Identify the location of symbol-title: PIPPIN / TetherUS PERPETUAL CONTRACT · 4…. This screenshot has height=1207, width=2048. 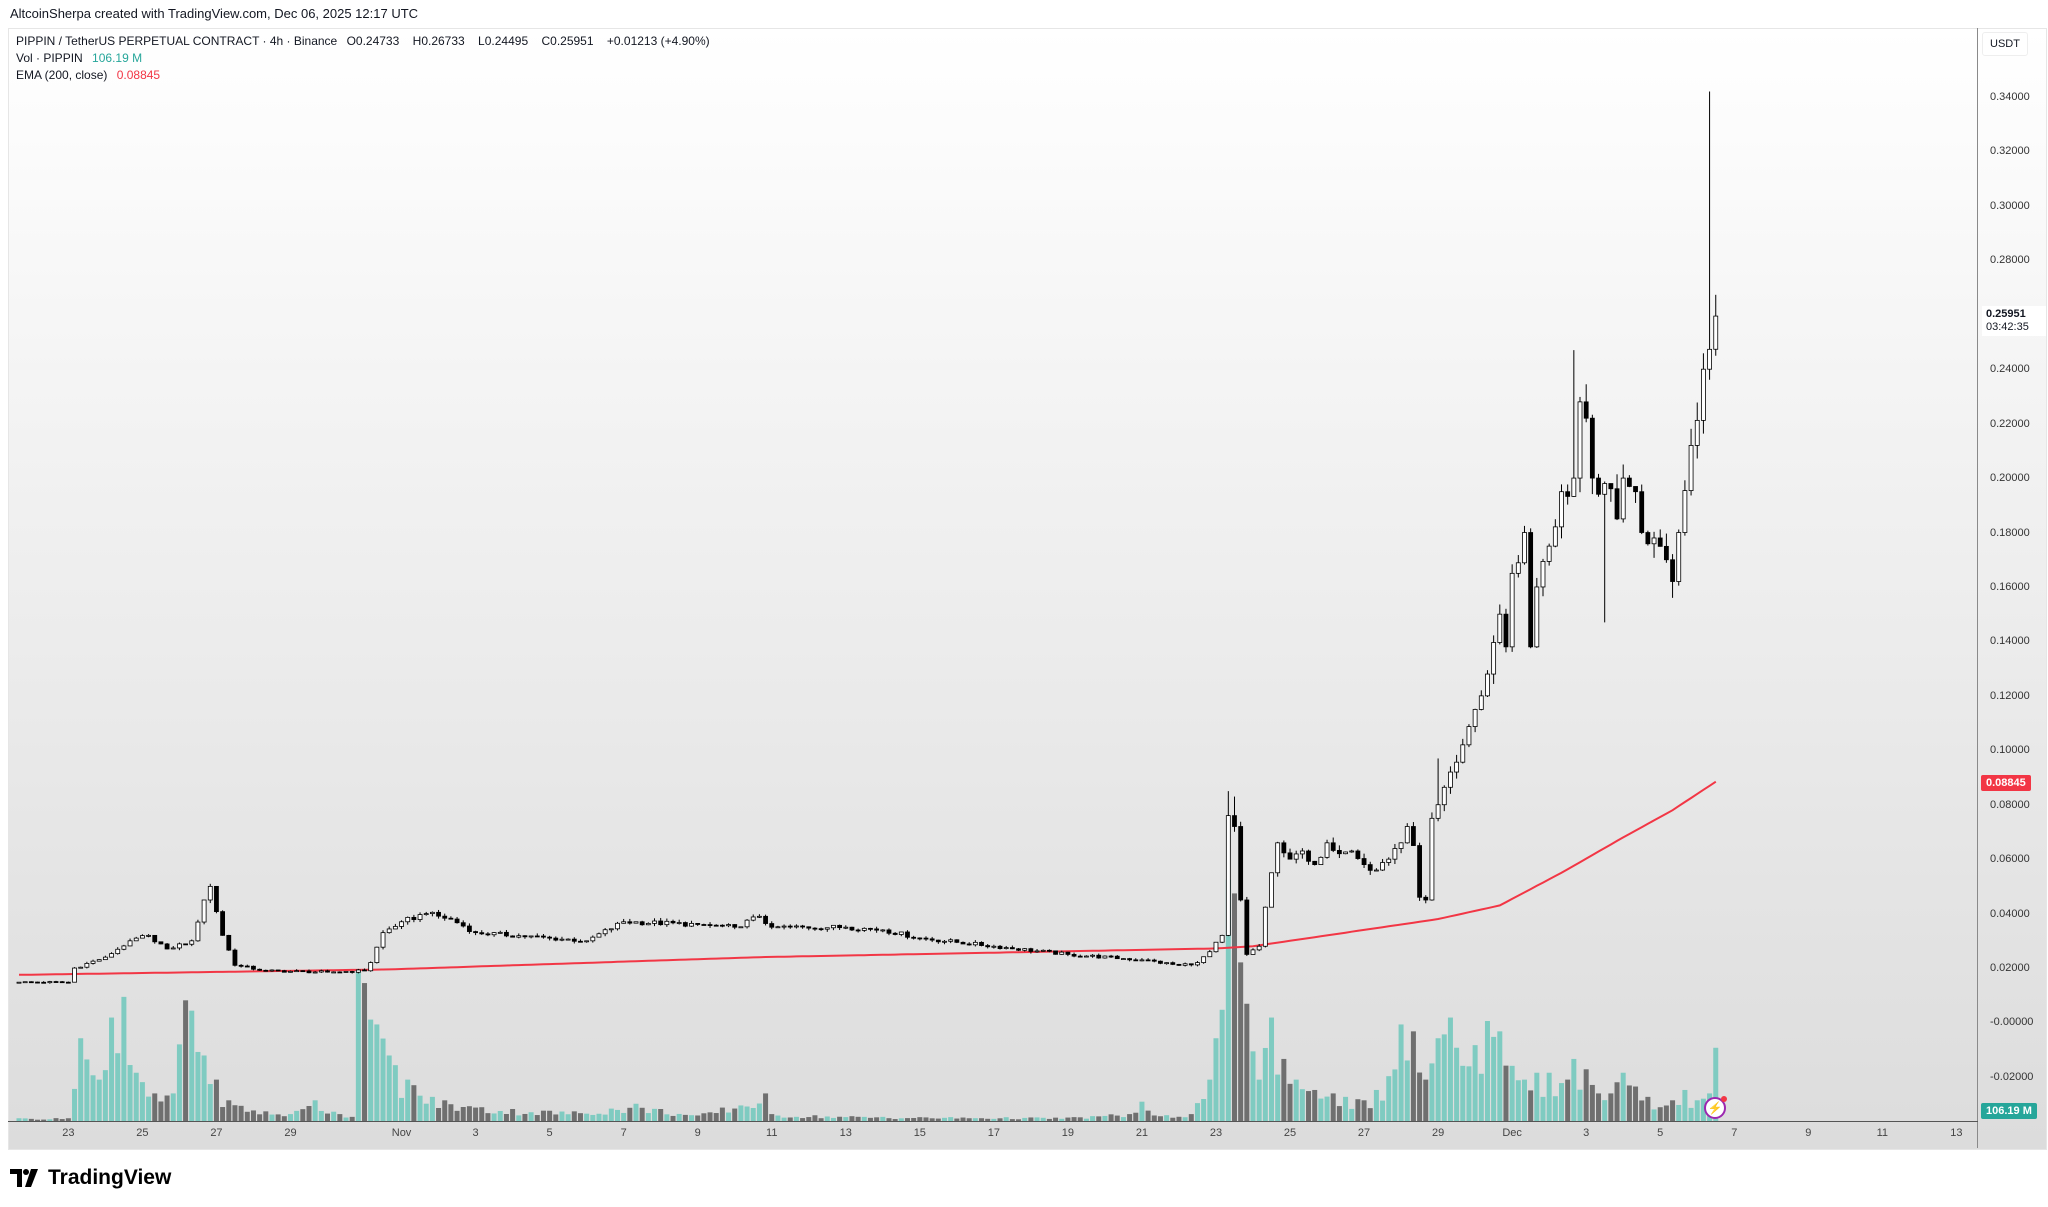
(177, 41).